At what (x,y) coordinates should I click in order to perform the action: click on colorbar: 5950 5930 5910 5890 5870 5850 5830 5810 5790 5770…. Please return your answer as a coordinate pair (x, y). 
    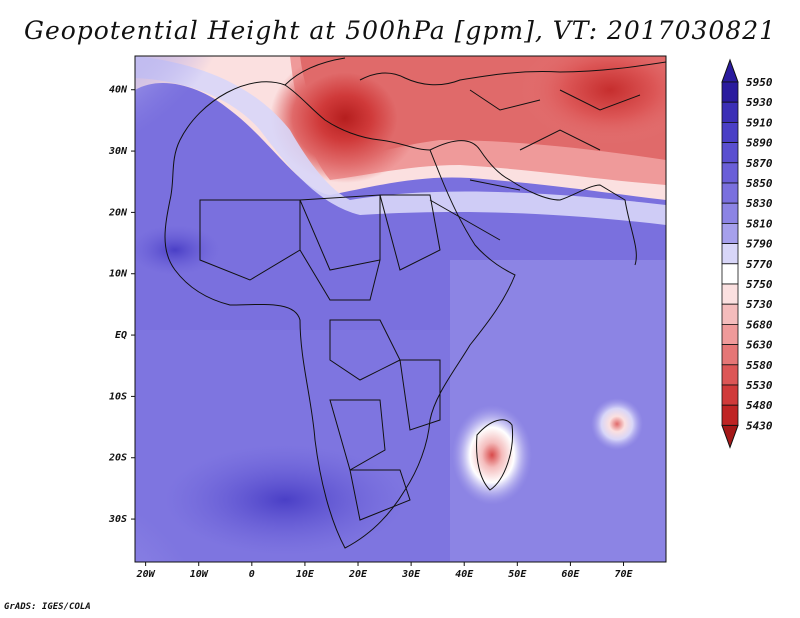
    Looking at the image, I should click on (747, 253).